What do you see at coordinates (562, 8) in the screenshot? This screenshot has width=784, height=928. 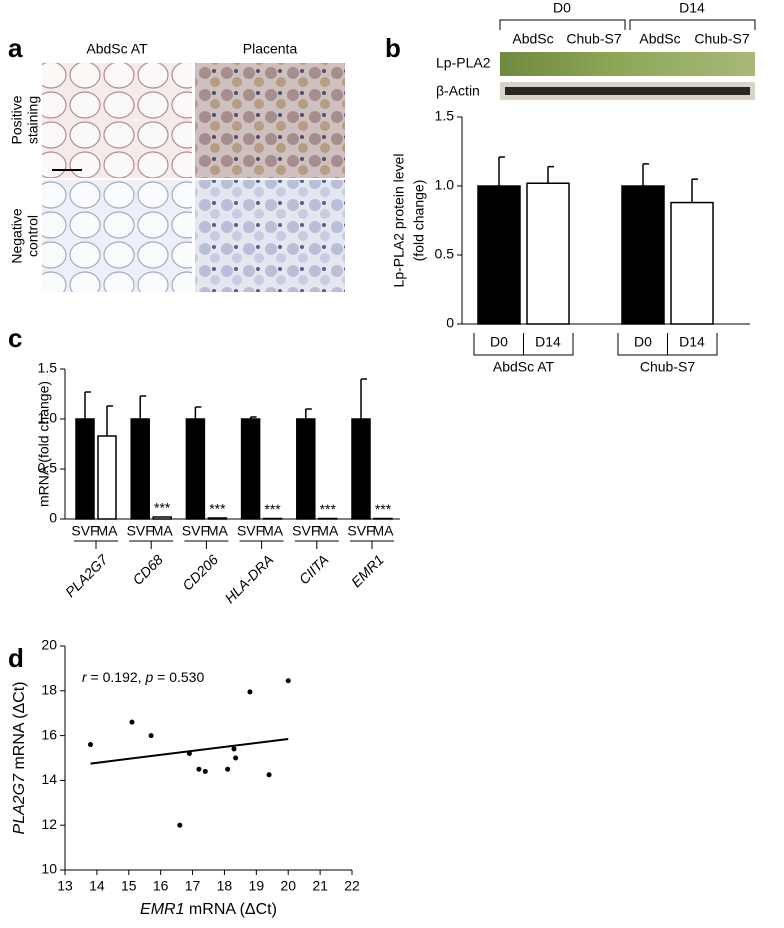 I see `day-label: D0` at bounding box center [562, 8].